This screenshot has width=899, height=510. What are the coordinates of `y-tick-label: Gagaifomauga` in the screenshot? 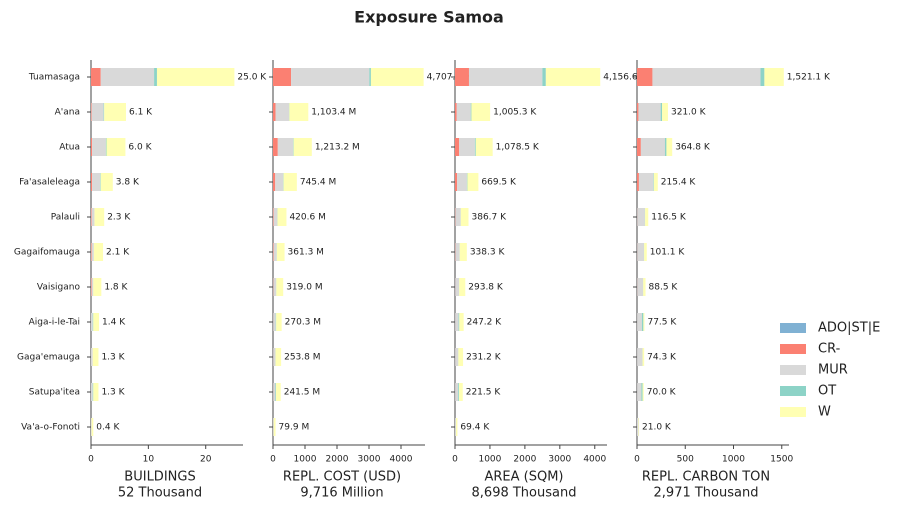 It's located at (47, 253).